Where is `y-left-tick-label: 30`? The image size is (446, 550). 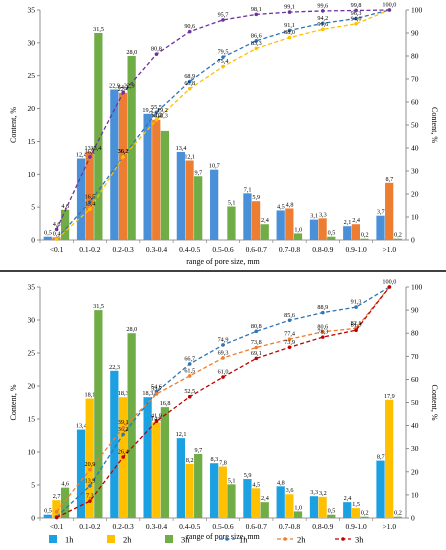 y-left-tick-label: 30 is located at coordinates (32, 320).